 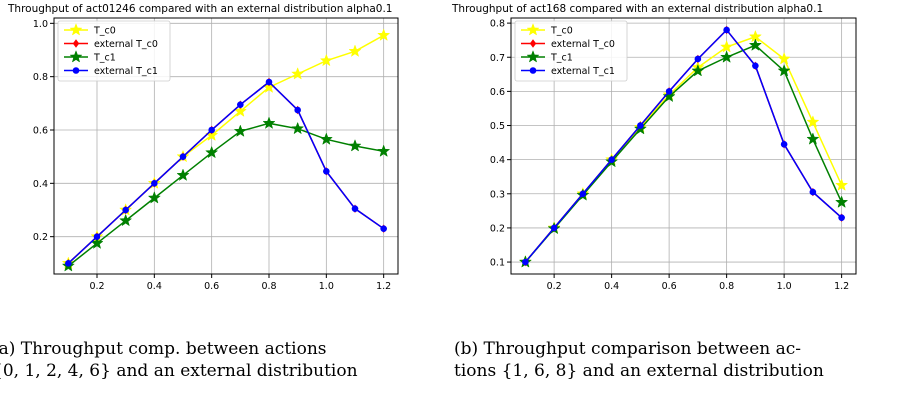 I want to click on y-tick-label: 0.3, so click(x=497, y=194).